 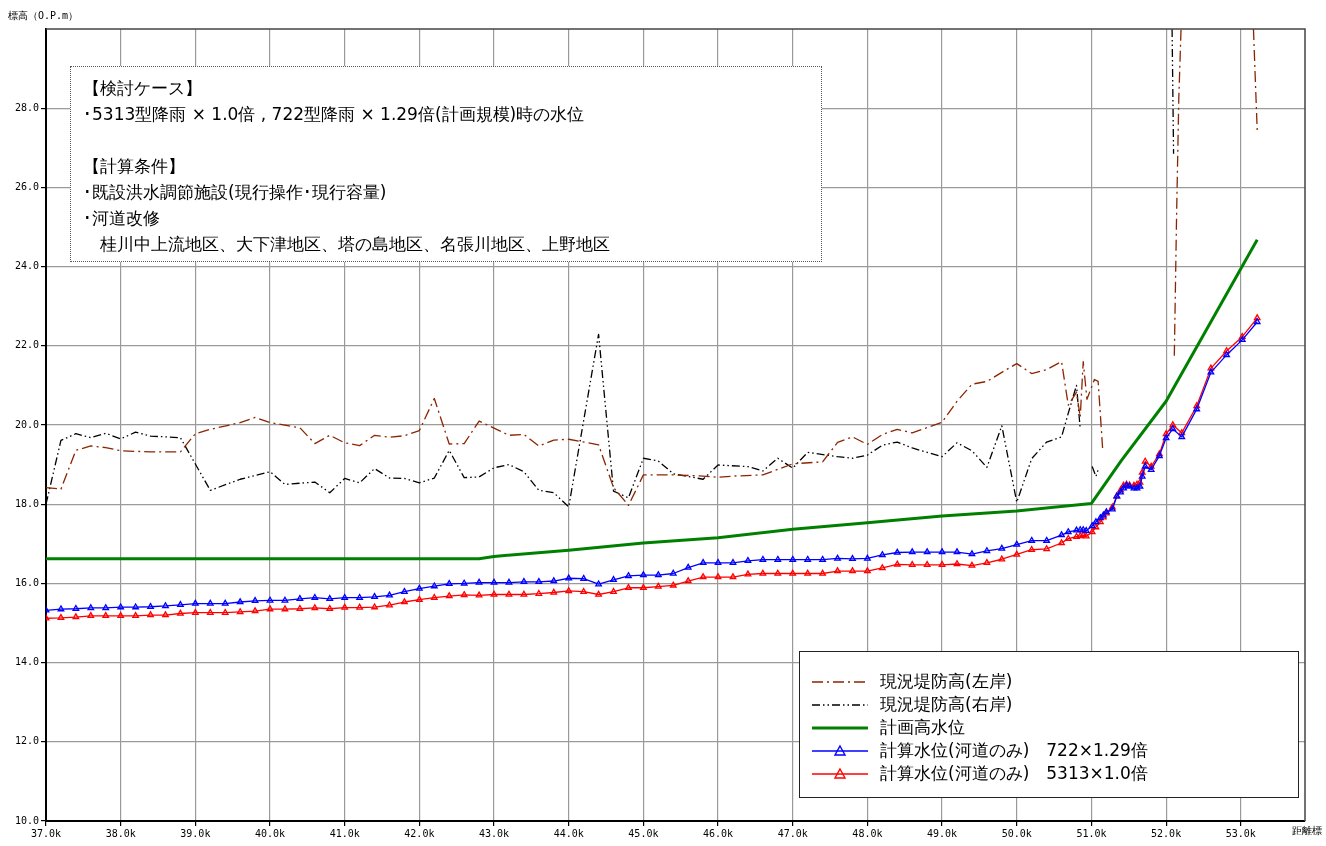 I want to click on y-tick-label: 26.0, so click(x=26, y=186).